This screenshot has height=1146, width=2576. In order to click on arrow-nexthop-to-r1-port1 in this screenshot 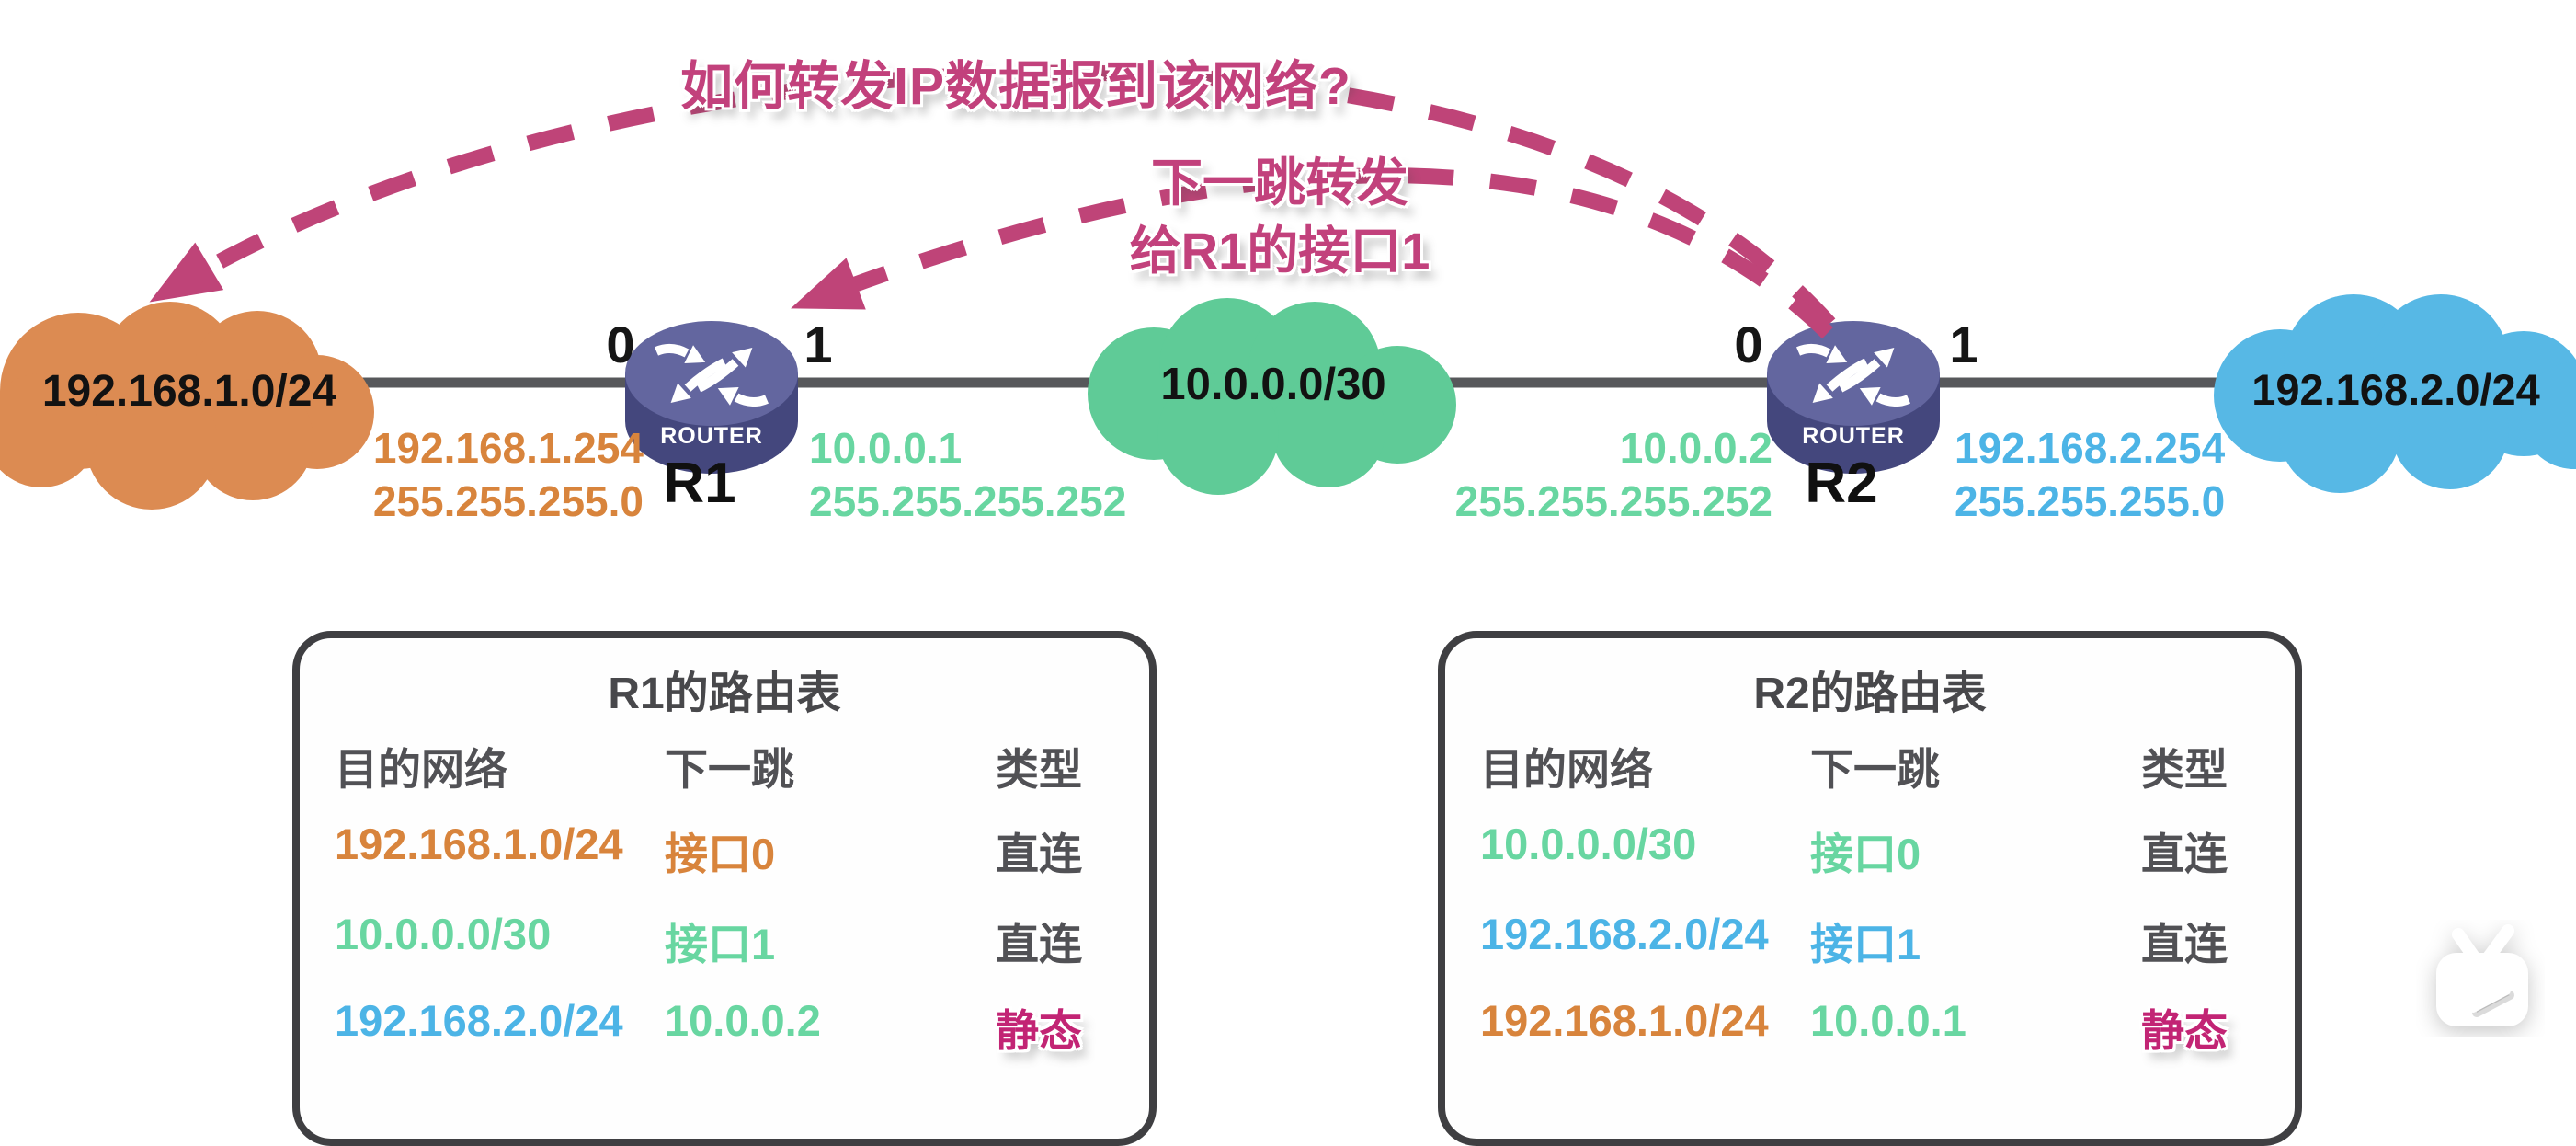, I will do `click(1312, 253)`.